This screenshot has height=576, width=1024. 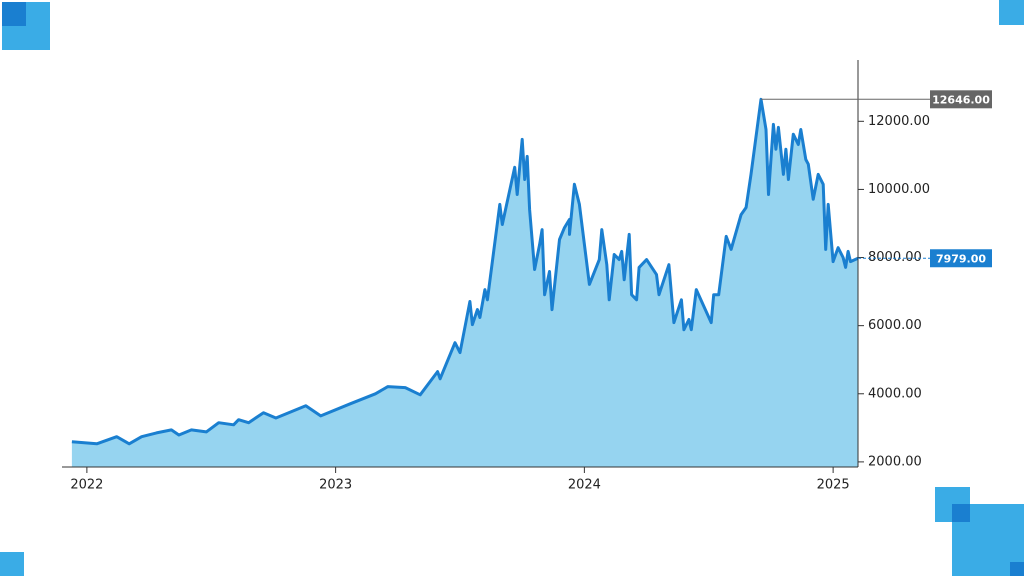 What do you see at coordinates (895, 461) in the screenshot?
I see `y-tick-label: 2000.00` at bounding box center [895, 461].